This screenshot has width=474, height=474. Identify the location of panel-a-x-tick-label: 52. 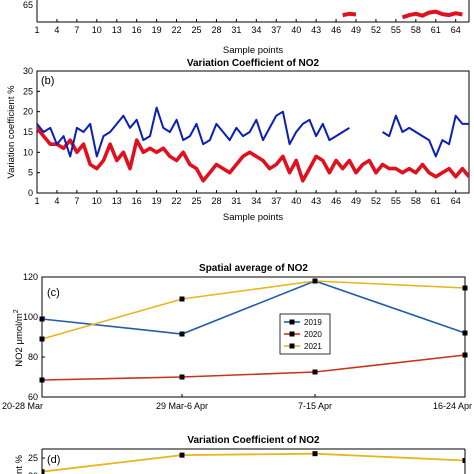
(376, 30).